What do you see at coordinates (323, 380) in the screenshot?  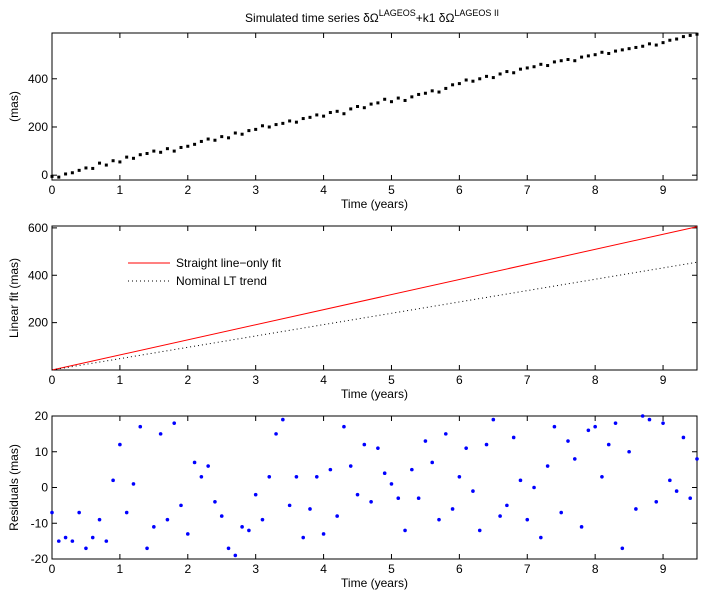 I see `x-tick-label: 4` at bounding box center [323, 380].